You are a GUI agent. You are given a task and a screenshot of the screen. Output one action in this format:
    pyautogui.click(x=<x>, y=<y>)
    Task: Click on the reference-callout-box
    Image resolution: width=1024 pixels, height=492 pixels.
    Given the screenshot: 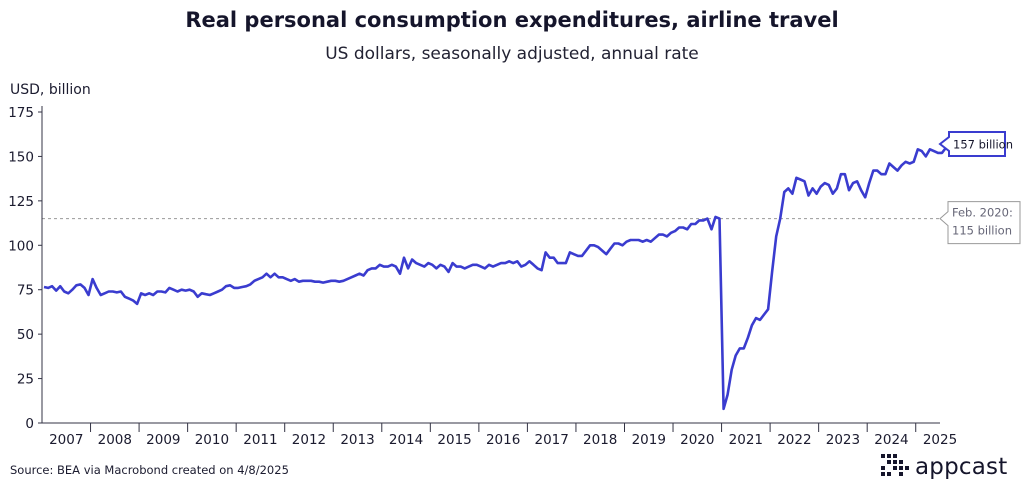 What is the action you would take?
    pyautogui.click(x=980, y=223)
    